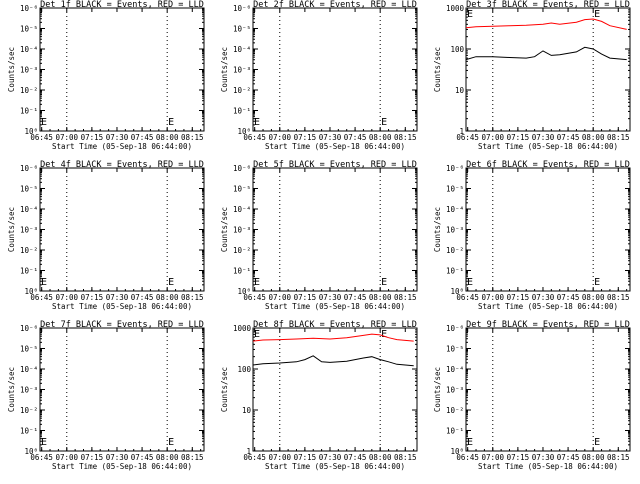 This screenshot has width=640, height=484. What do you see at coordinates (122, 5) in the screenshot?
I see `panel-title: Det 1f BLACK = Events, RED = LLD` at bounding box center [122, 5].